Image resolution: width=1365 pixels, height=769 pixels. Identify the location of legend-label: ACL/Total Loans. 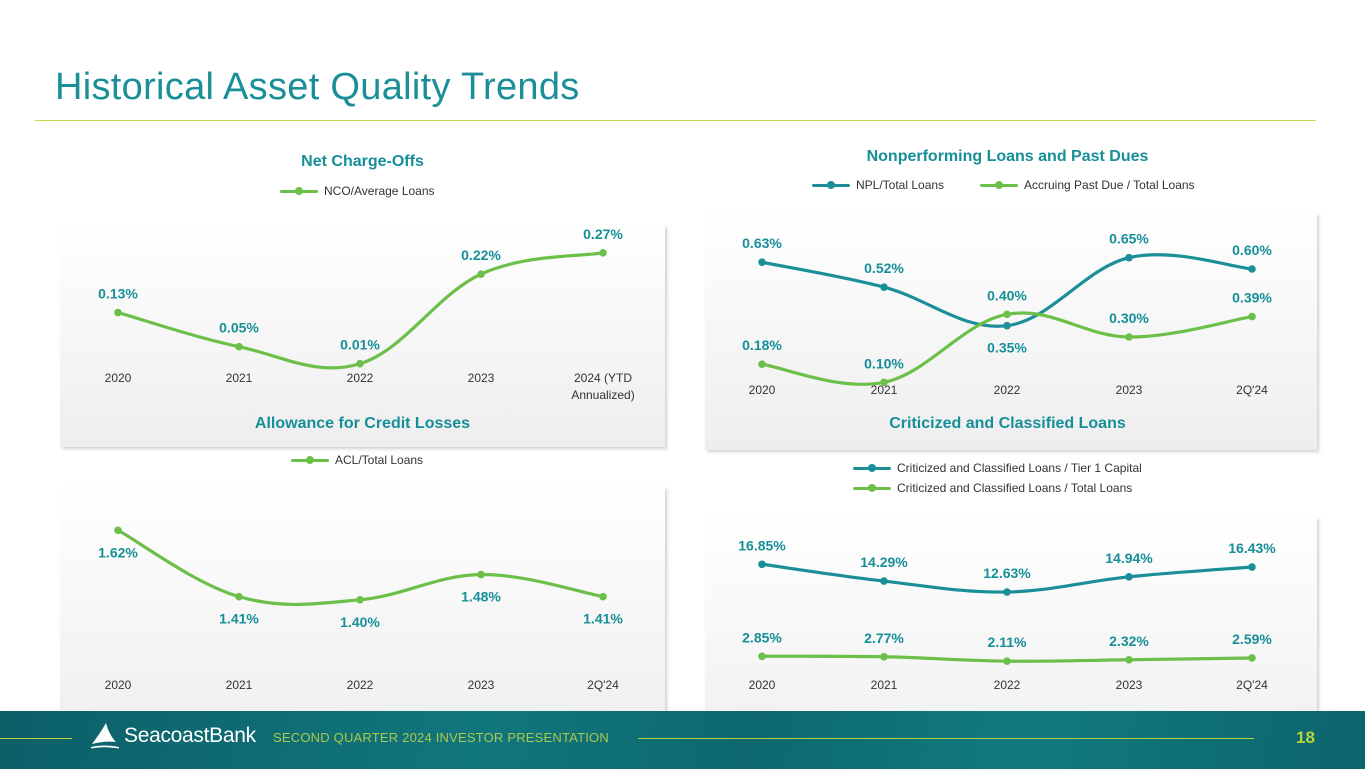
(379, 460).